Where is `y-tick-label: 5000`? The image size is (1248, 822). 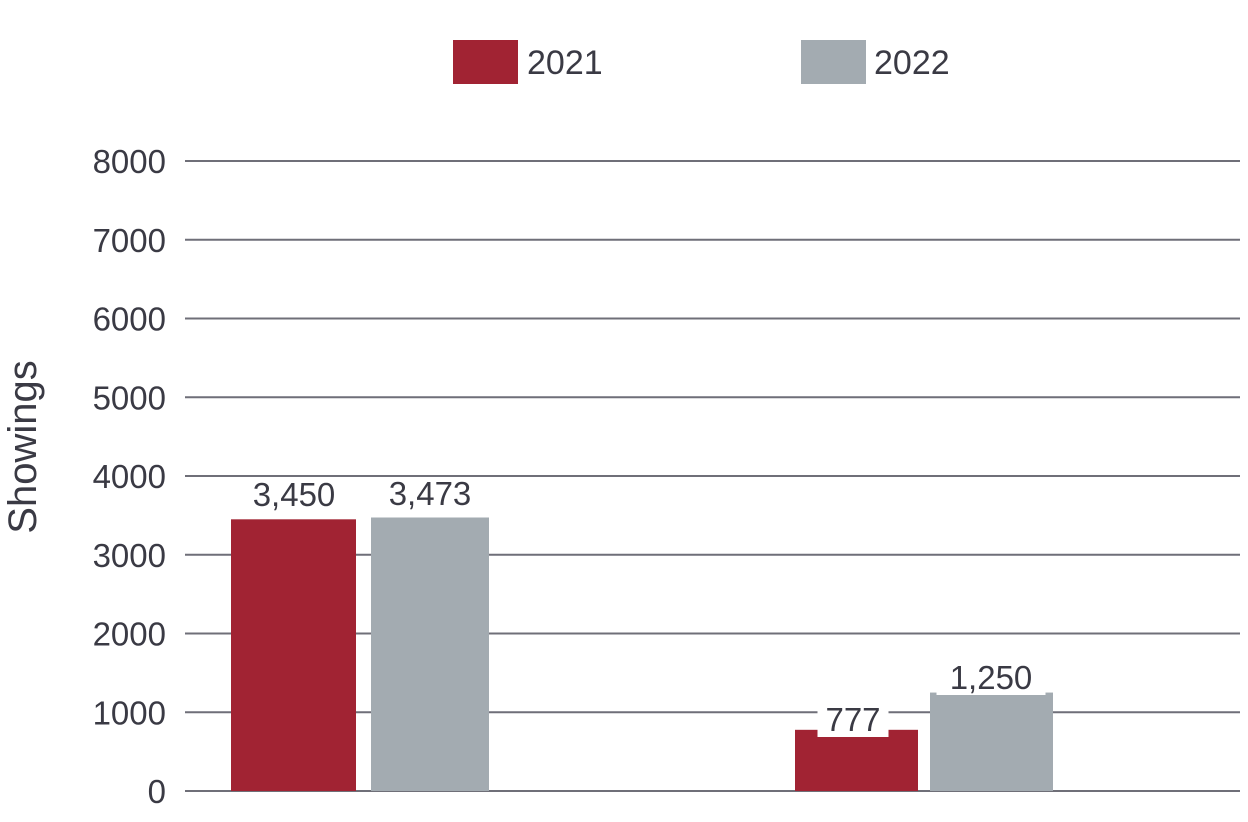
y-tick-label: 5000 is located at coordinates (129, 397).